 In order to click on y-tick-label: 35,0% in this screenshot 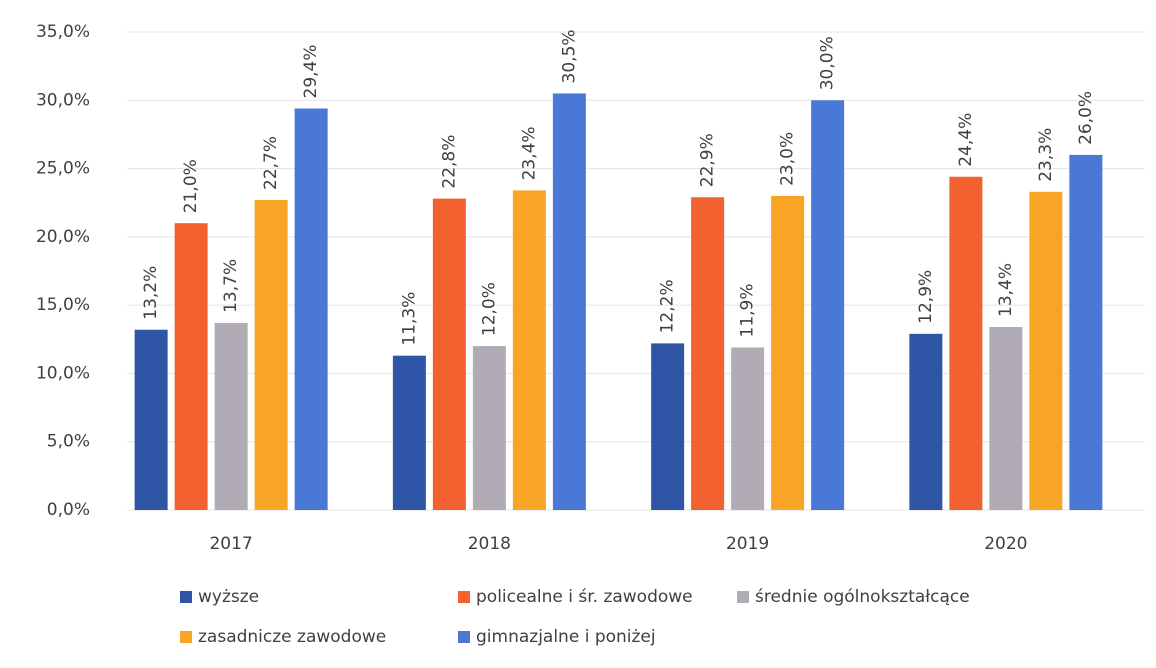, I will do `click(63, 32)`.